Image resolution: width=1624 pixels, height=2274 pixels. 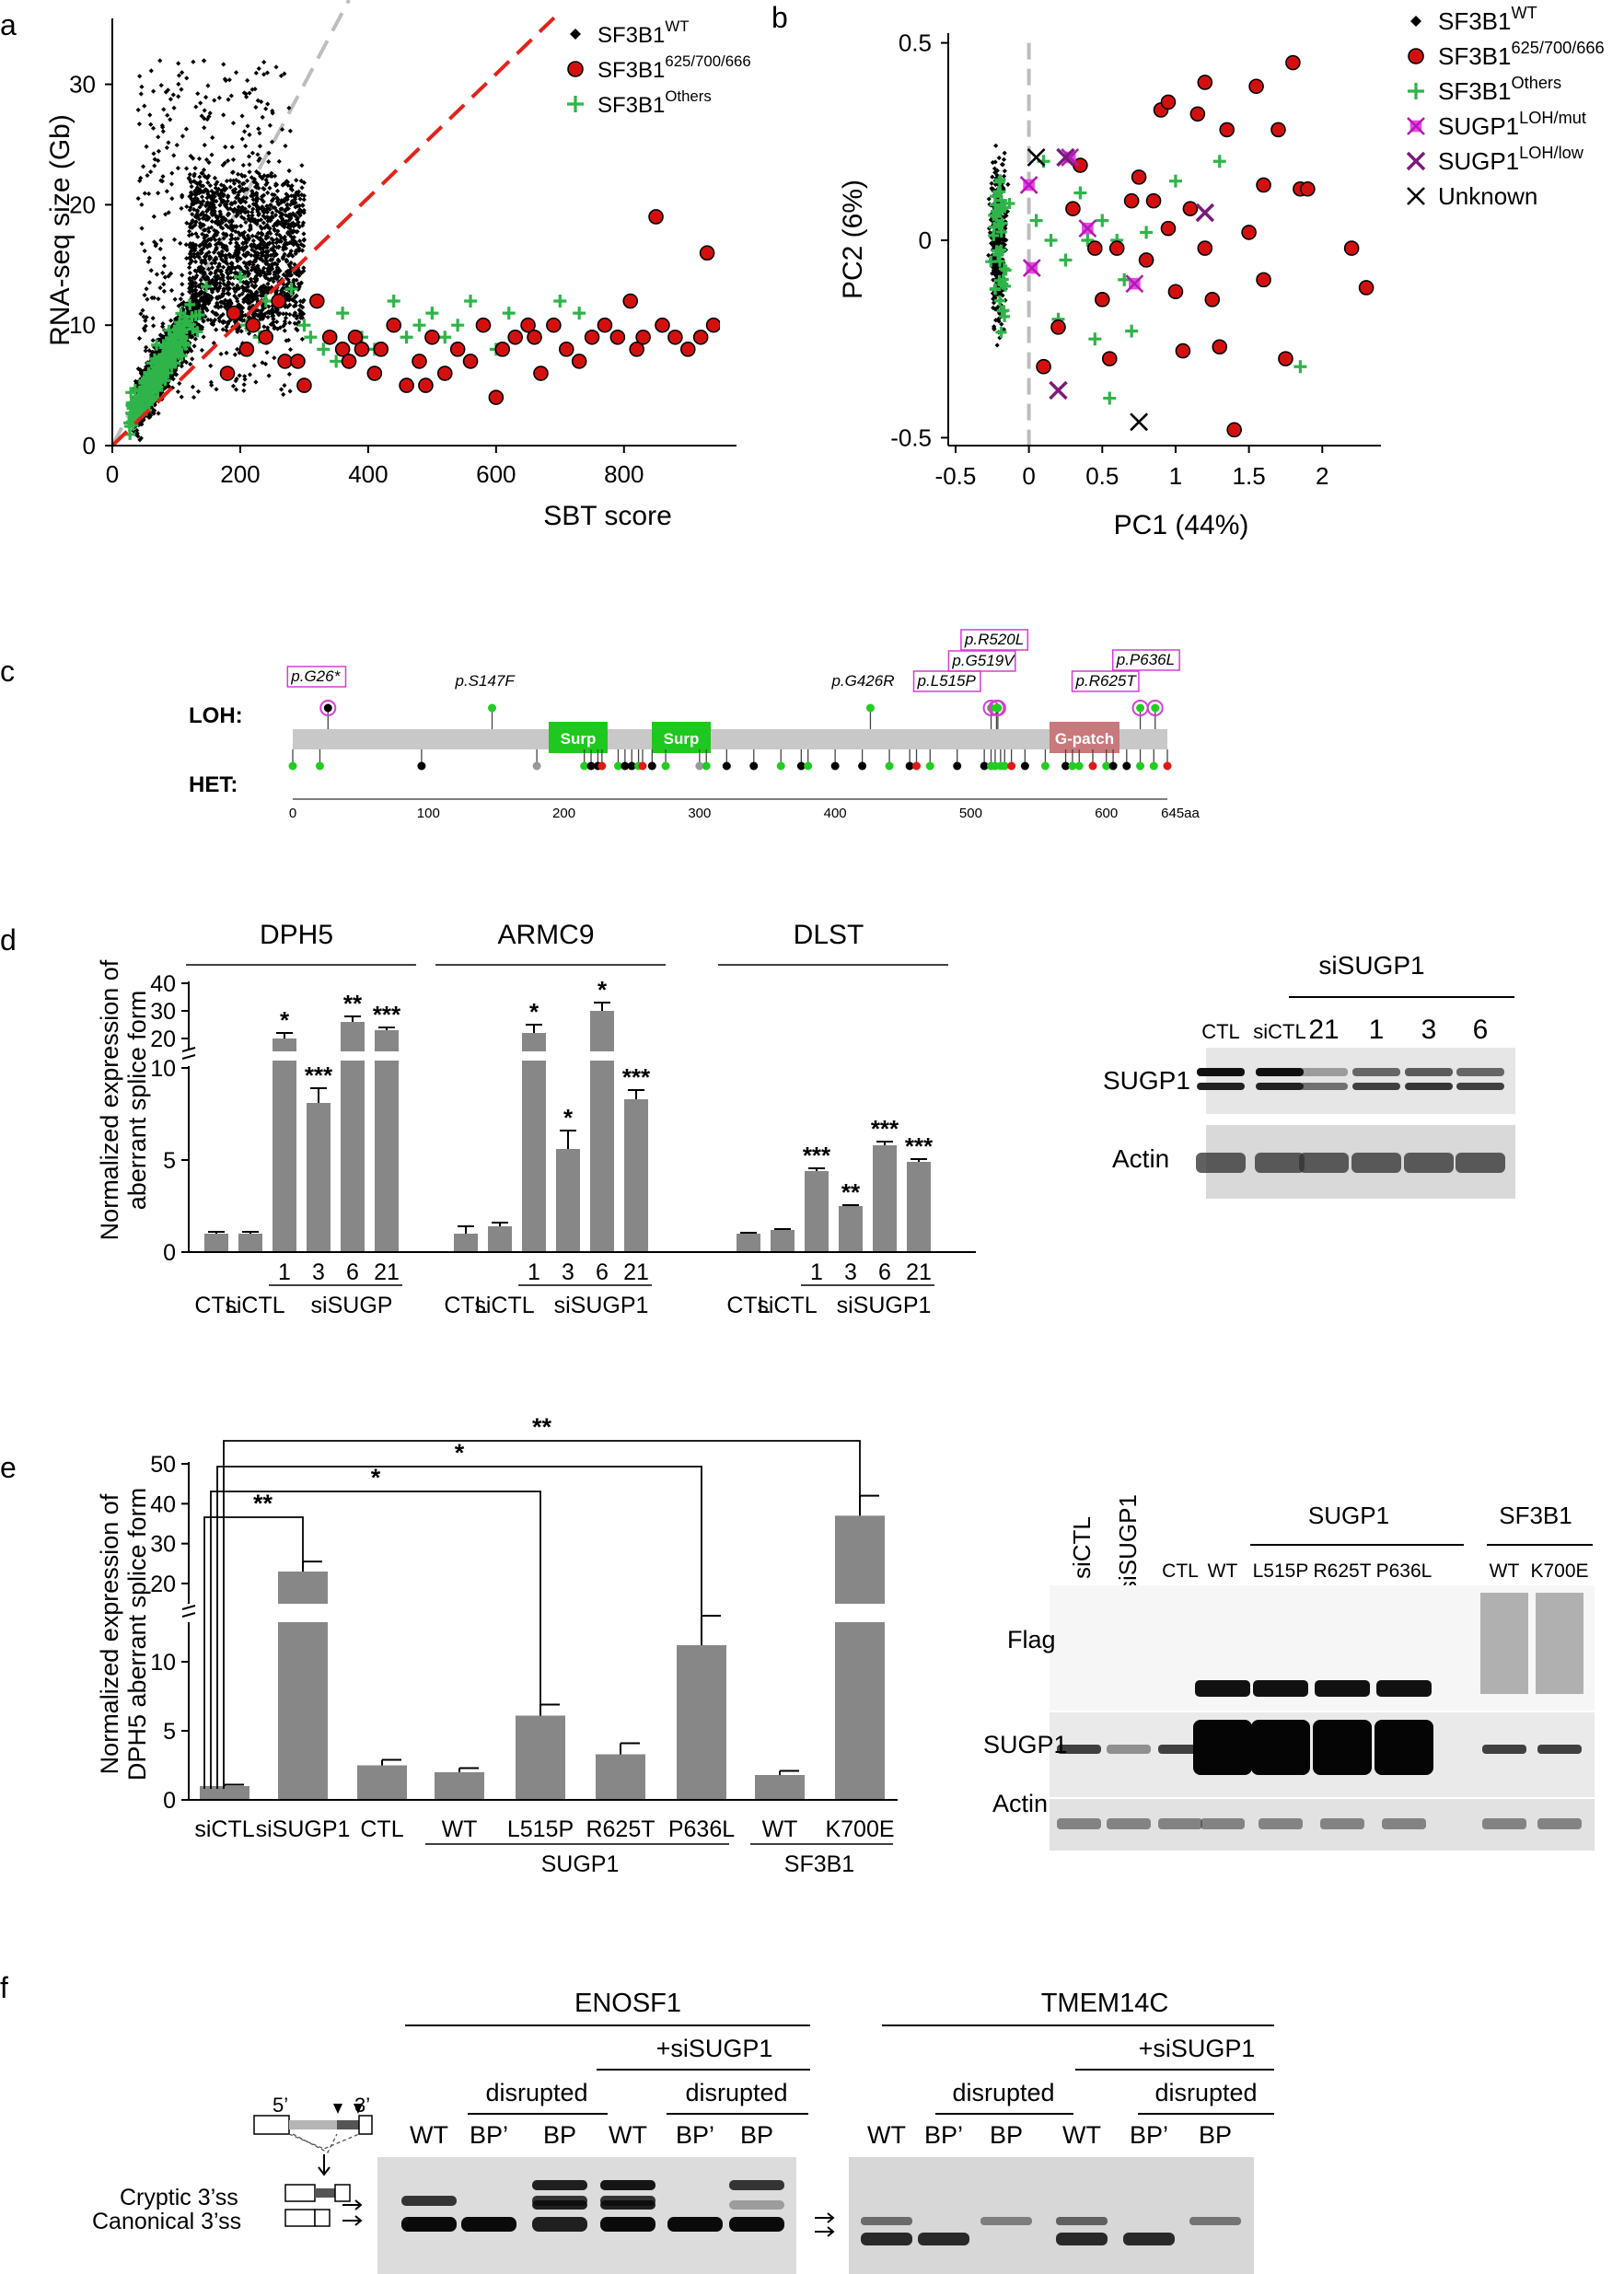 I want to click on a-xtick-label: 600, so click(x=496, y=474).